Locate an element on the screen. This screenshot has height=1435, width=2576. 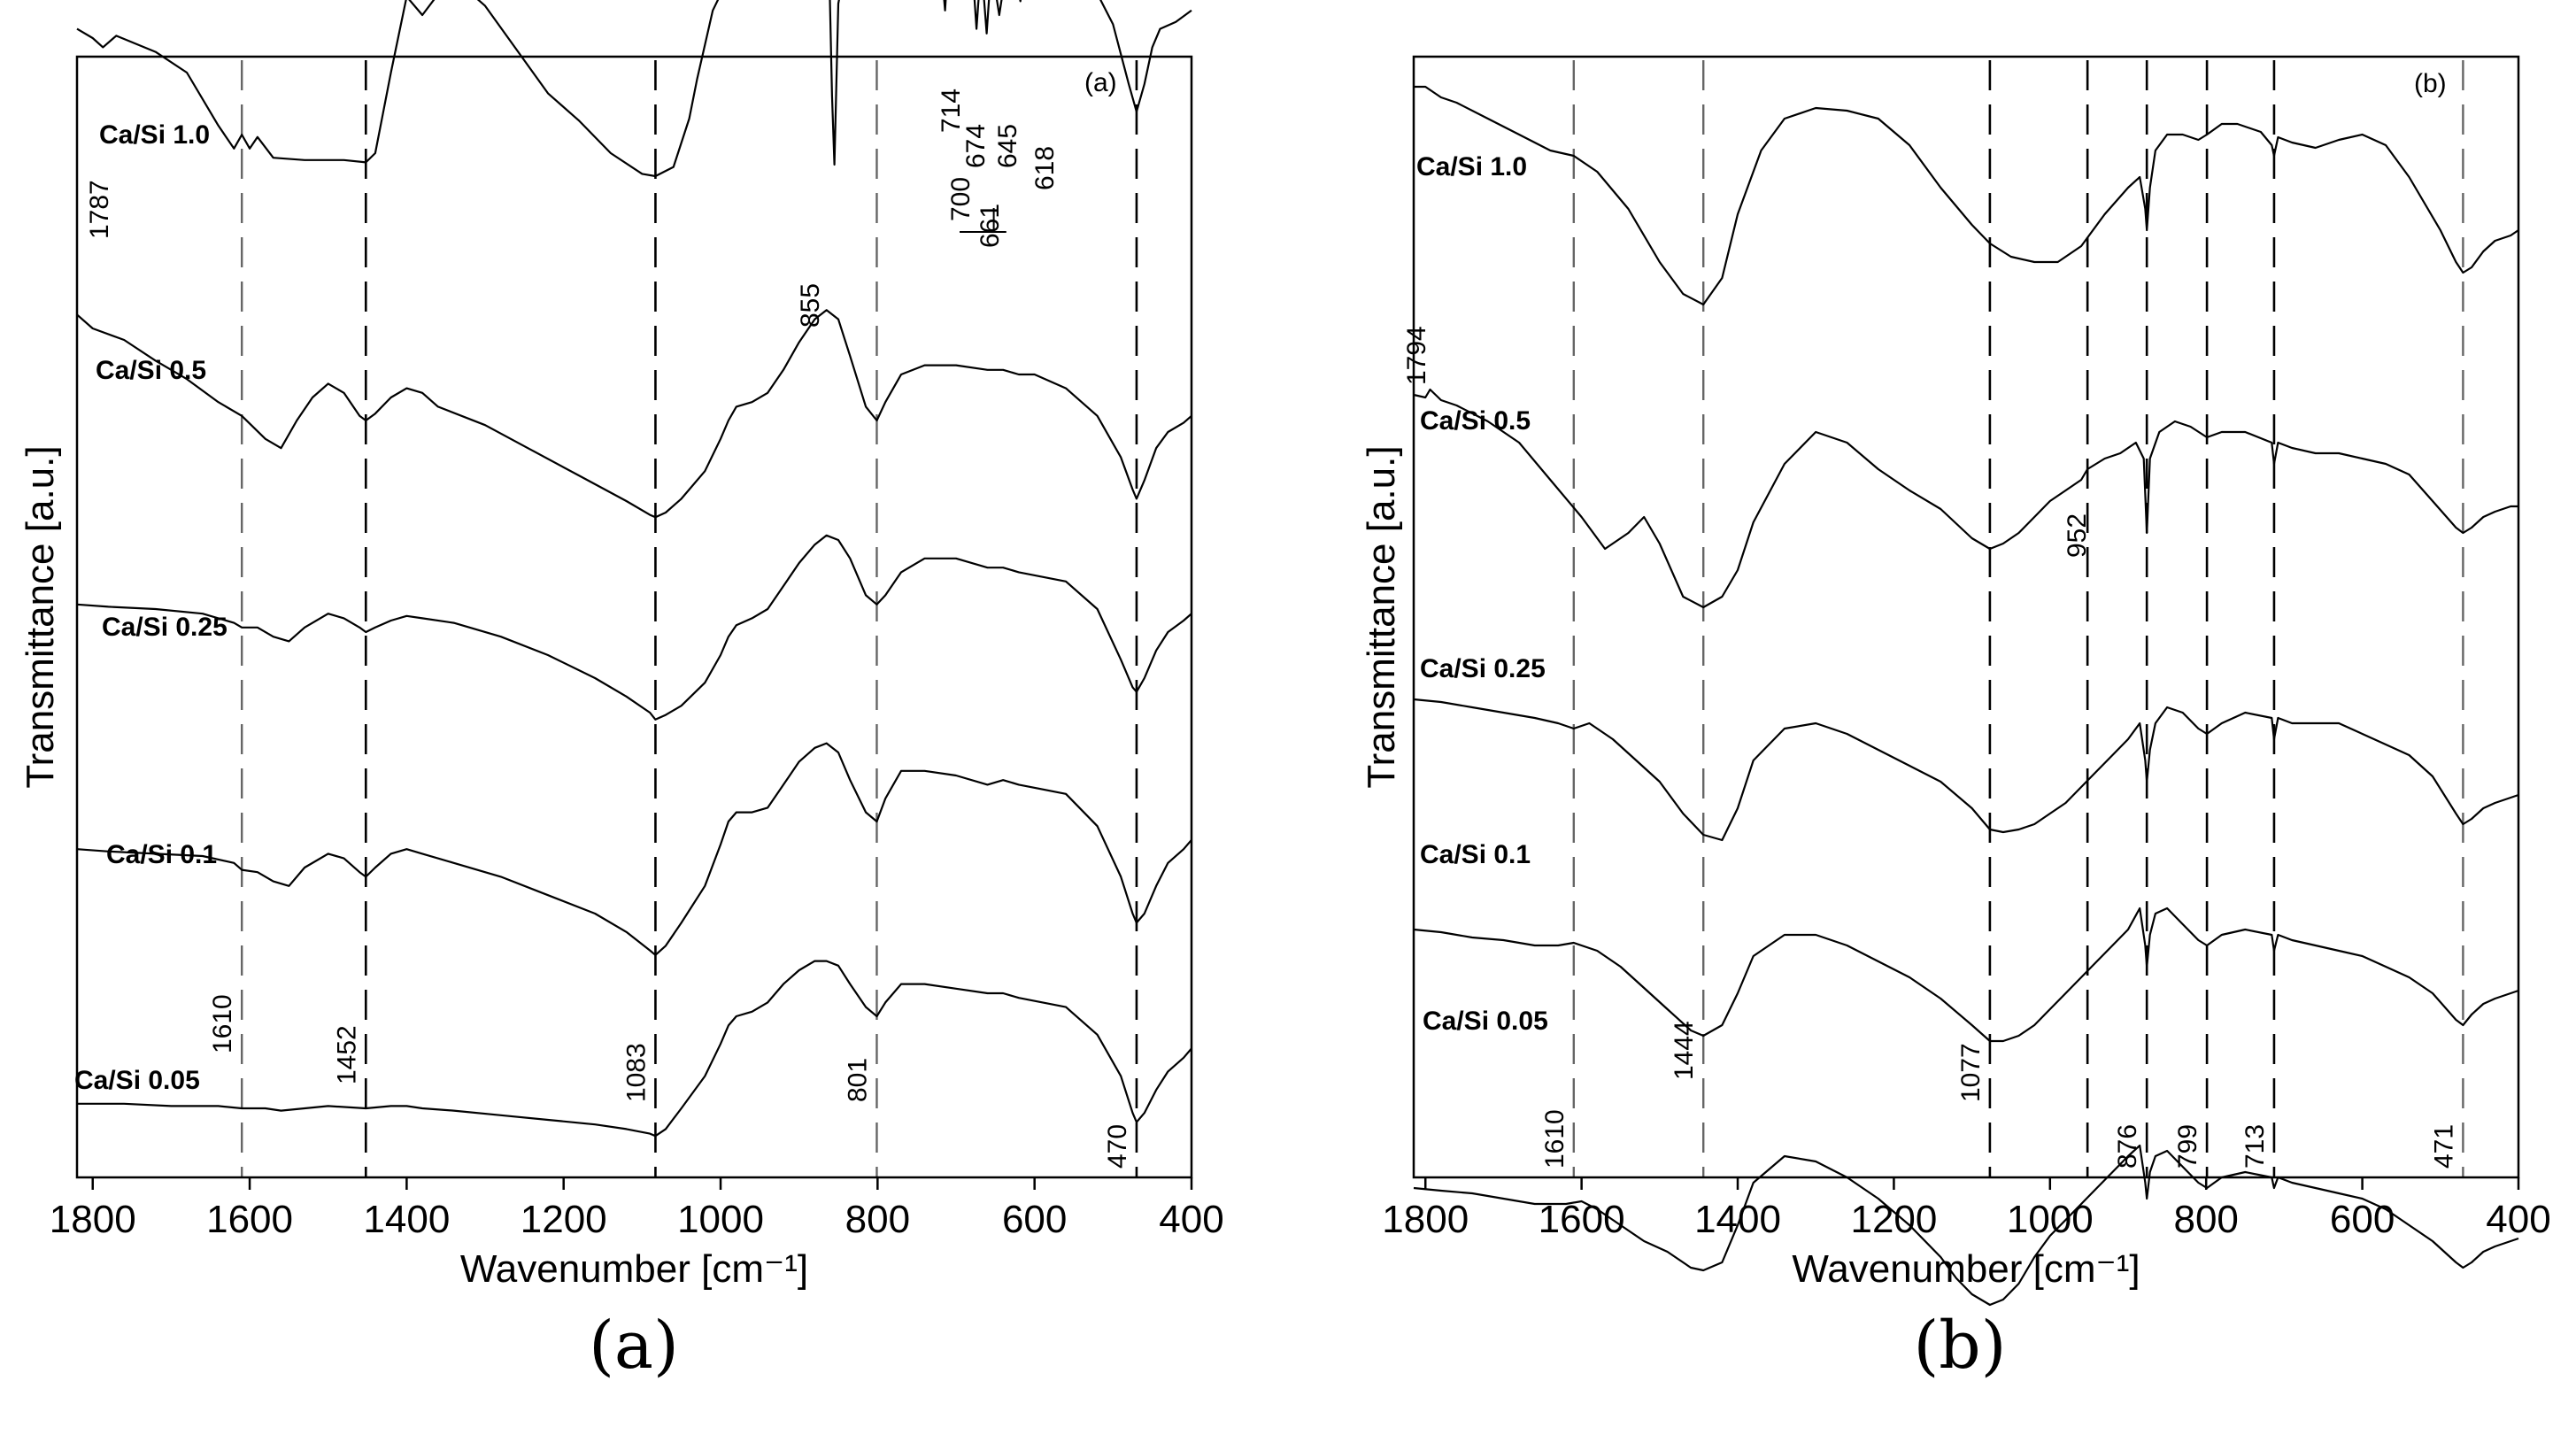
peak-label-700: 700 is located at coordinates (961, 199).